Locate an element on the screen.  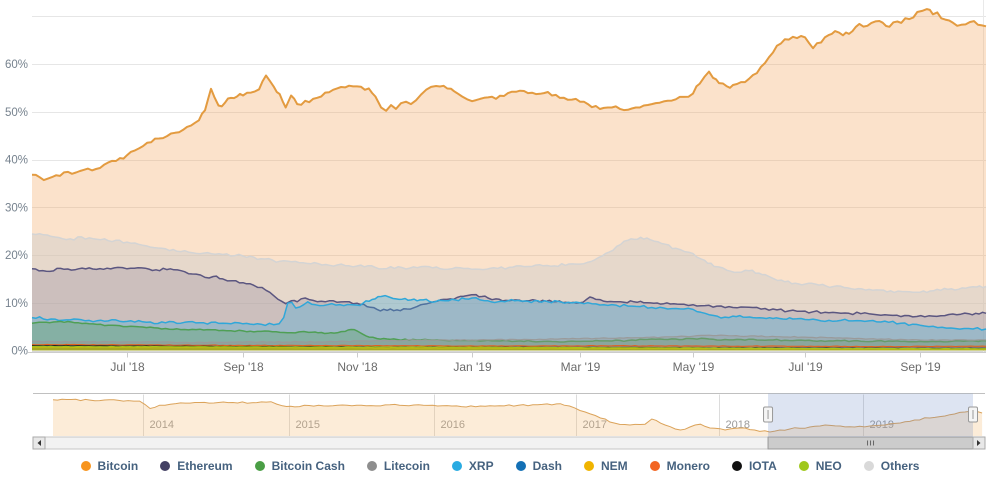
left-arrow-icon is located at coordinates (39, 443).